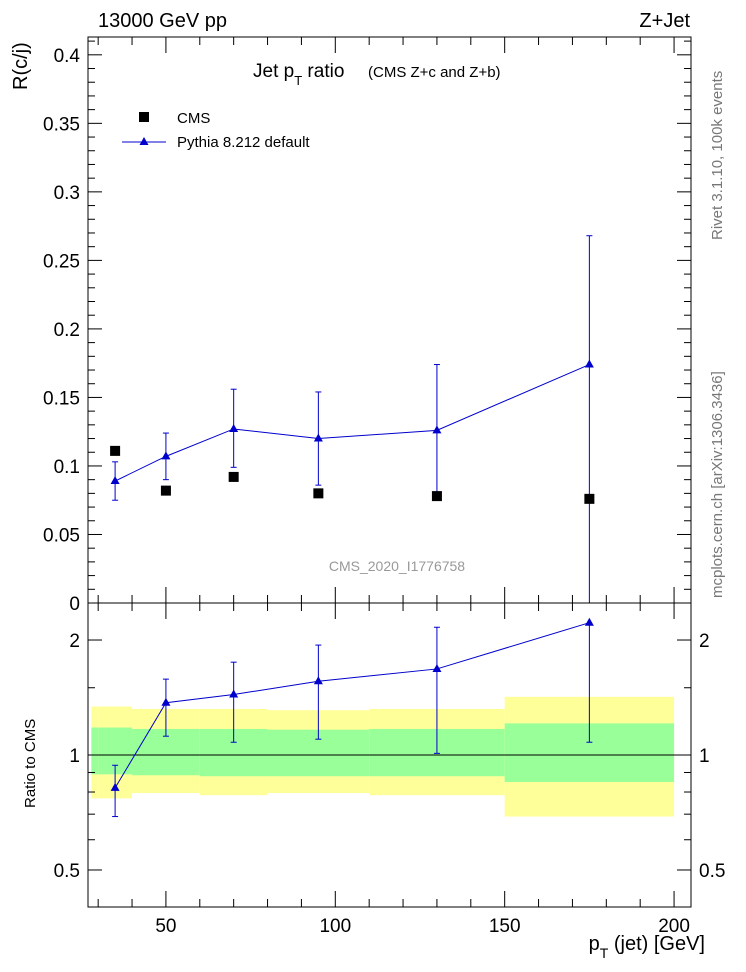 The height and width of the screenshot is (972, 746). Describe the element at coordinates (162, 21) in the screenshot. I see `header-left: 13000 GeV pp` at that location.